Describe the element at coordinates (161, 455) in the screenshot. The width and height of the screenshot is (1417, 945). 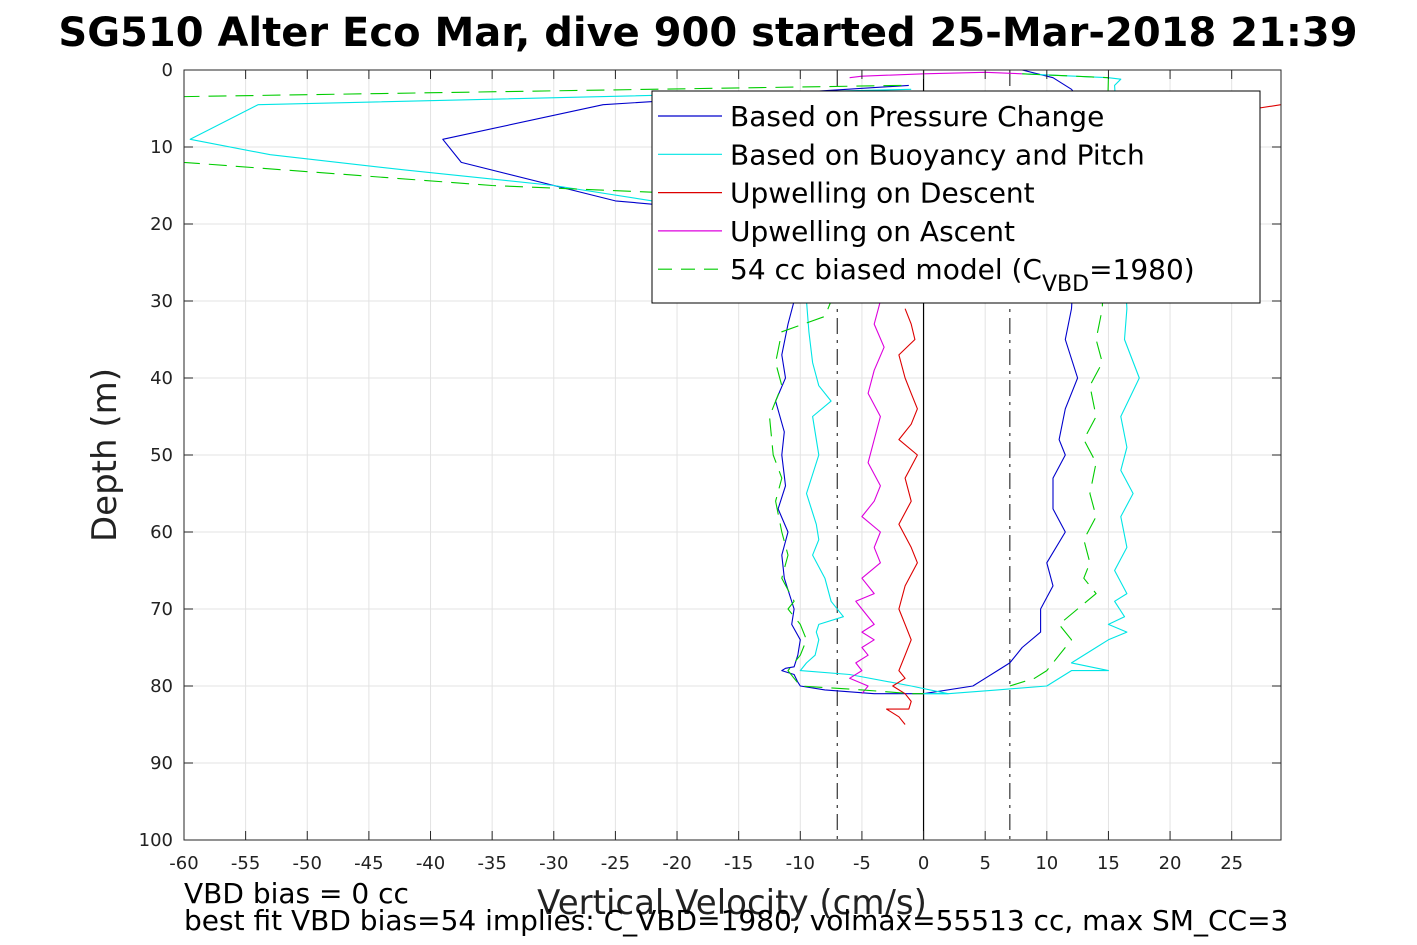
I see `y-tick-label: 50` at that location.